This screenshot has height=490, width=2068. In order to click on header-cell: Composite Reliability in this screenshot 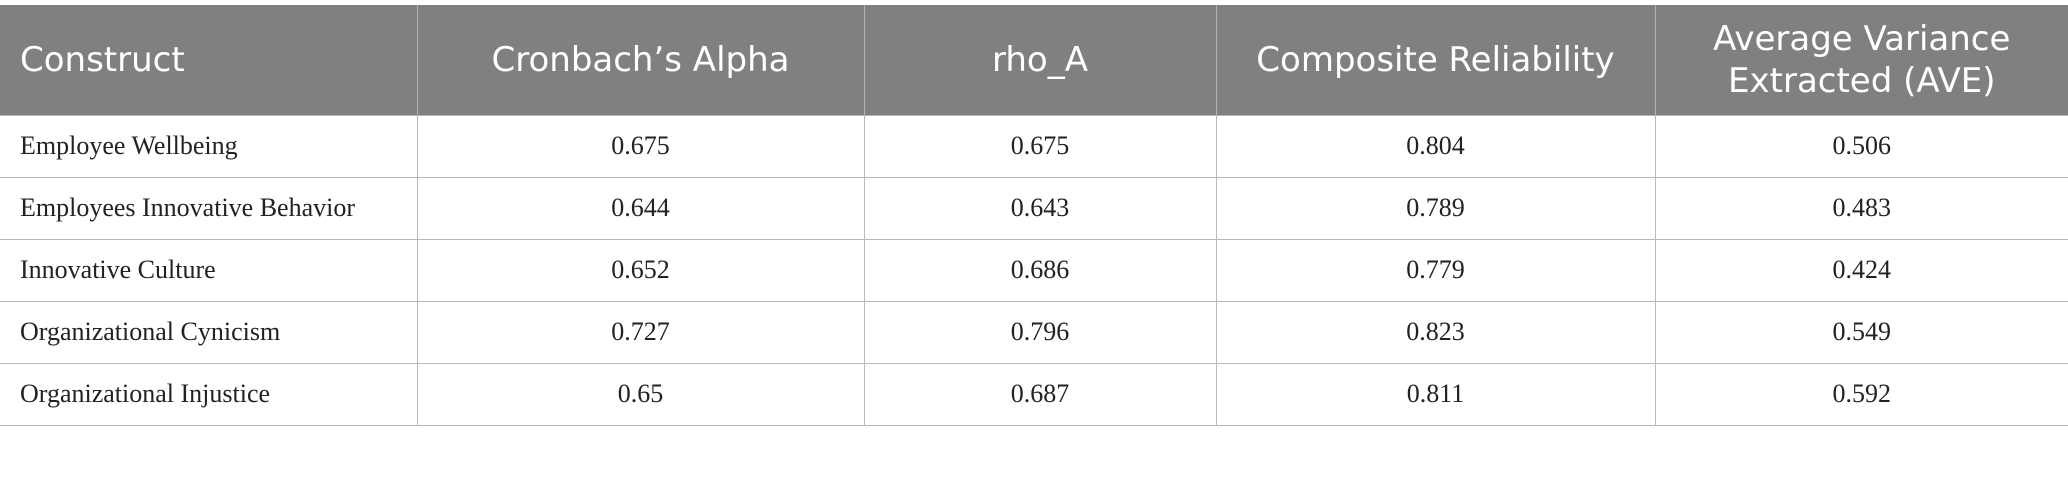, I will do `click(1435, 60)`.